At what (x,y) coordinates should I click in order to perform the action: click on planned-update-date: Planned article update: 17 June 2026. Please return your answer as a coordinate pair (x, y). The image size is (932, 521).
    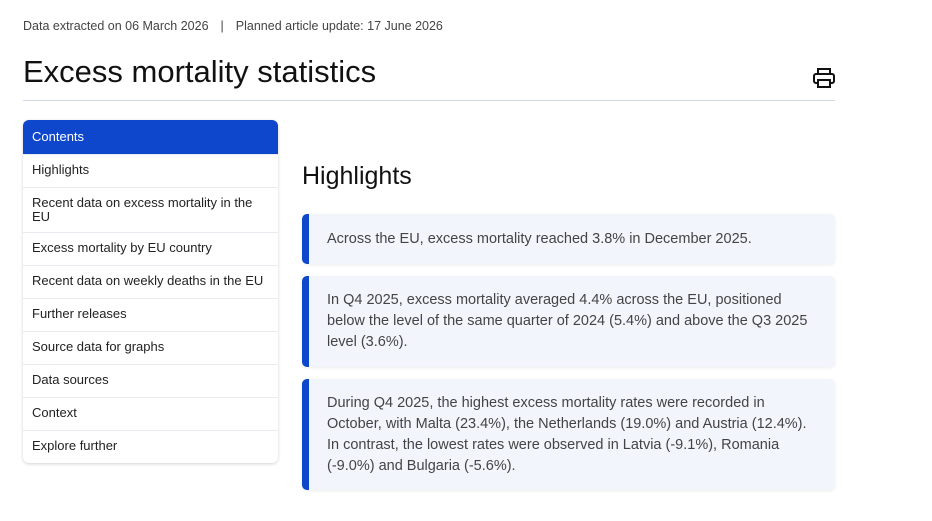
    Looking at the image, I should click on (339, 26).